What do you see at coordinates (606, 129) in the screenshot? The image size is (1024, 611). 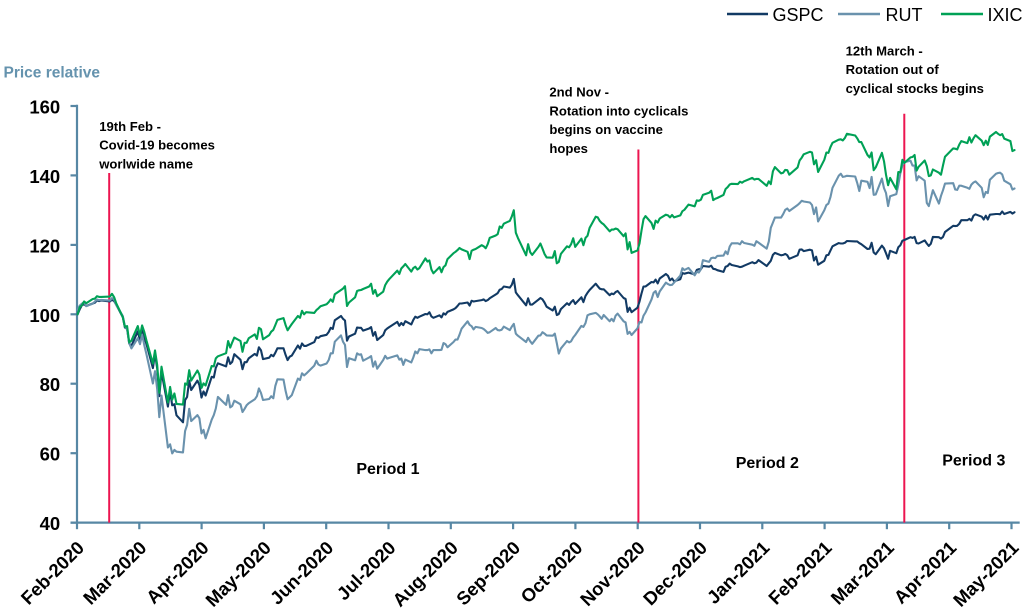 I see `svg-text: begins on vaccine` at bounding box center [606, 129].